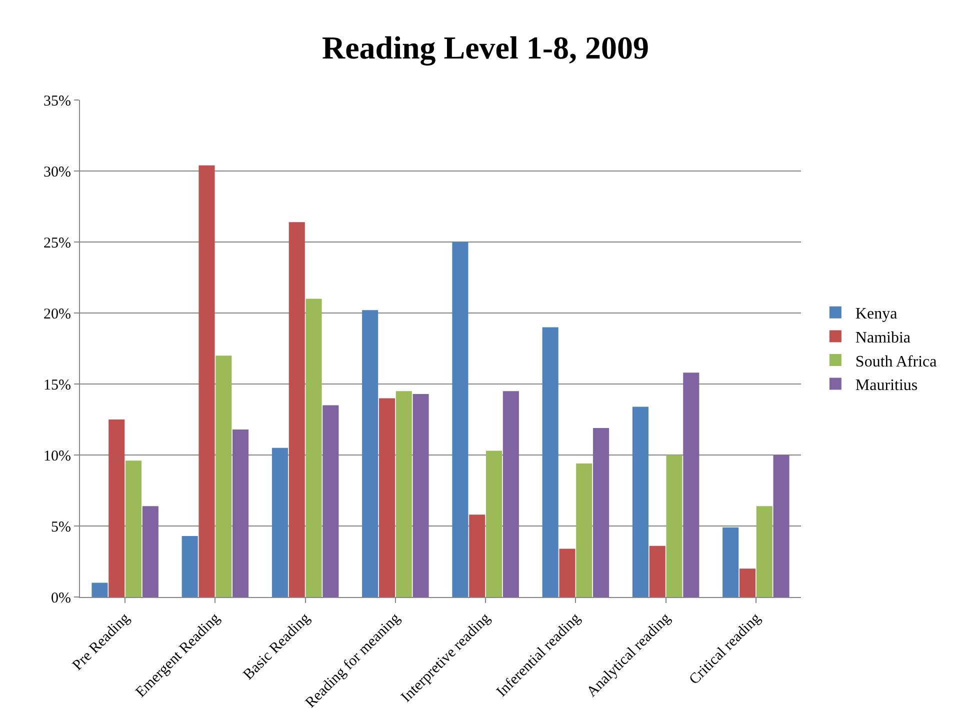 The image size is (971, 723). Describe the element at coordinates (57, 243) in the screenshot. I see `y-tick-label: 25%` at that location.